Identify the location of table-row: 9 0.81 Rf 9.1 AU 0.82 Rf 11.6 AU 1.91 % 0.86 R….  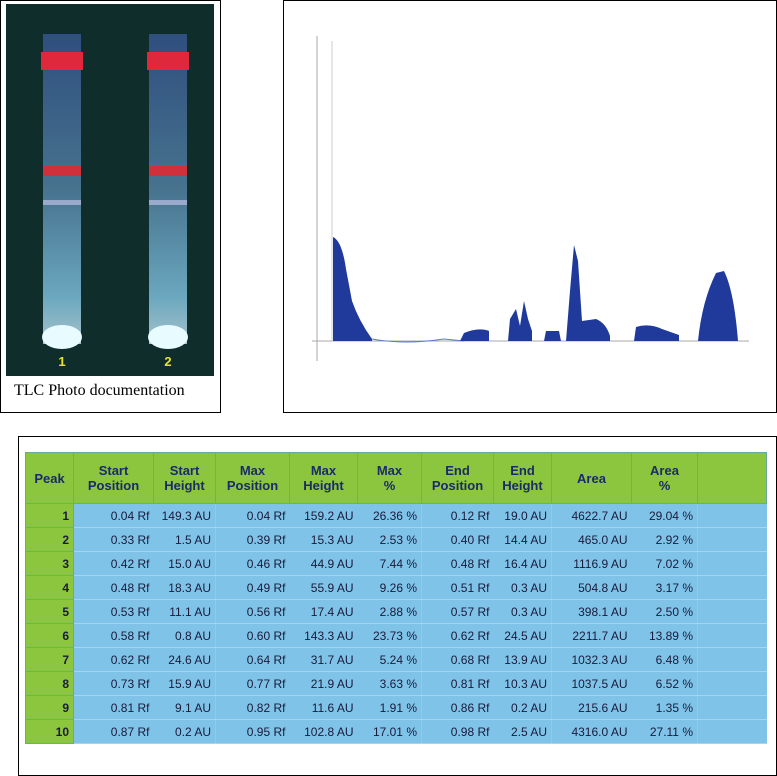
(396, 707).